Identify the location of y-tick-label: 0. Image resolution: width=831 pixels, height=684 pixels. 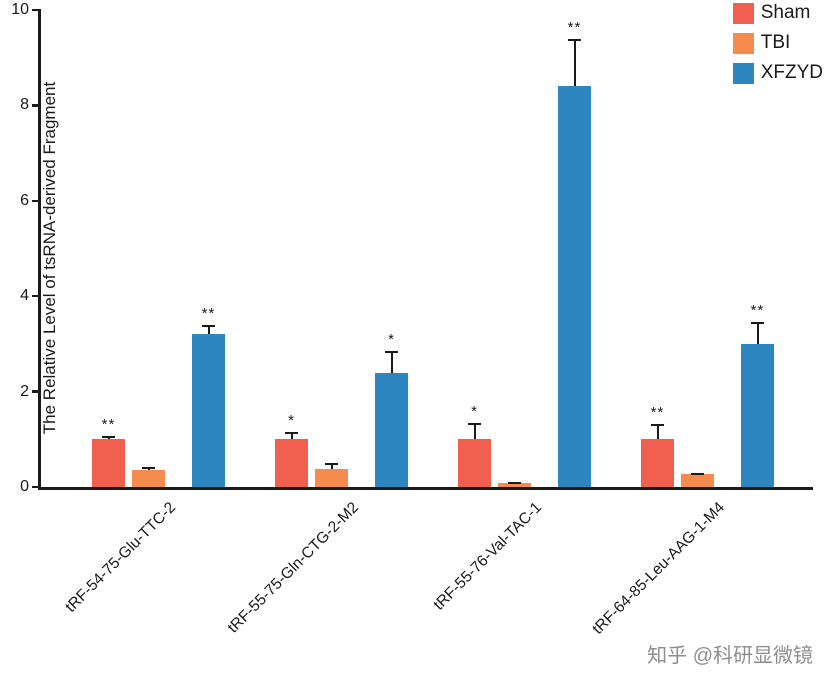
(24, 486).